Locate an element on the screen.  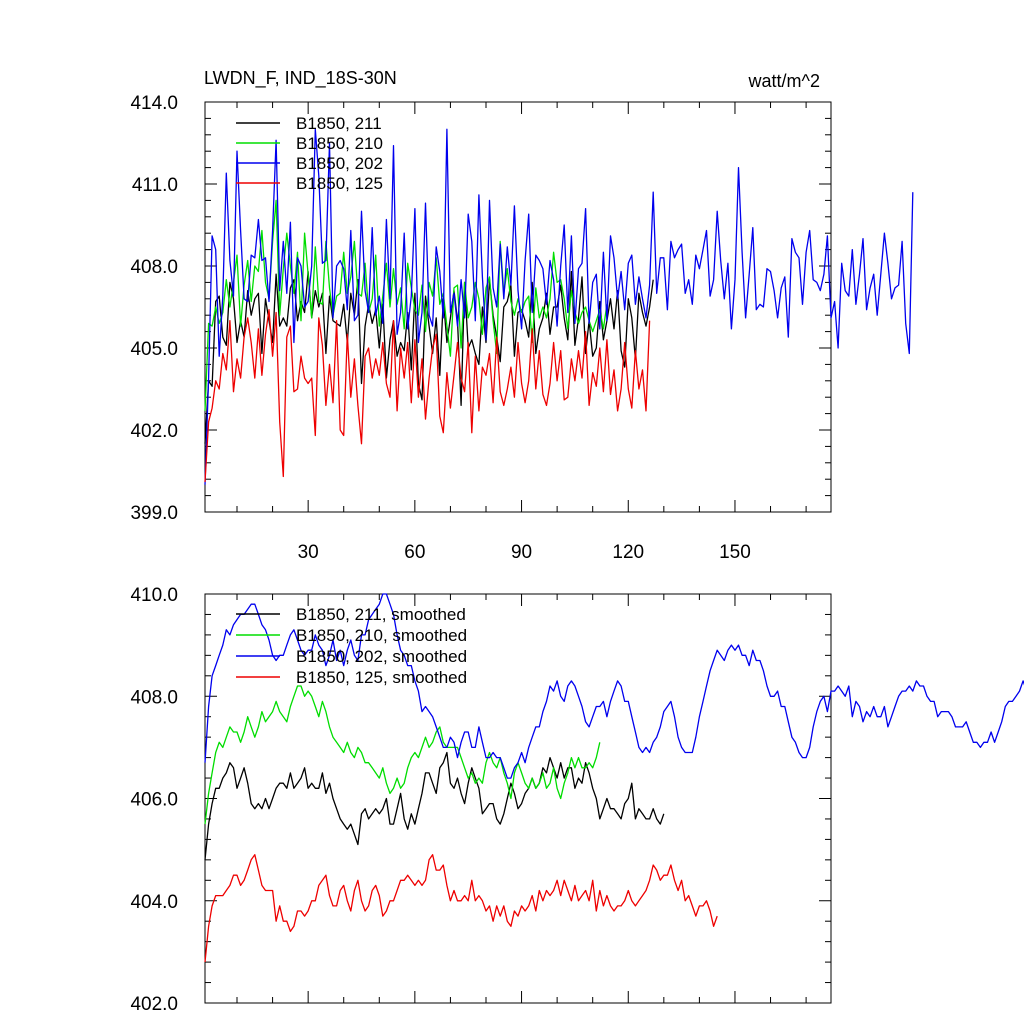
y-tick-label: 411.0 is located at coordinates (155, 185).